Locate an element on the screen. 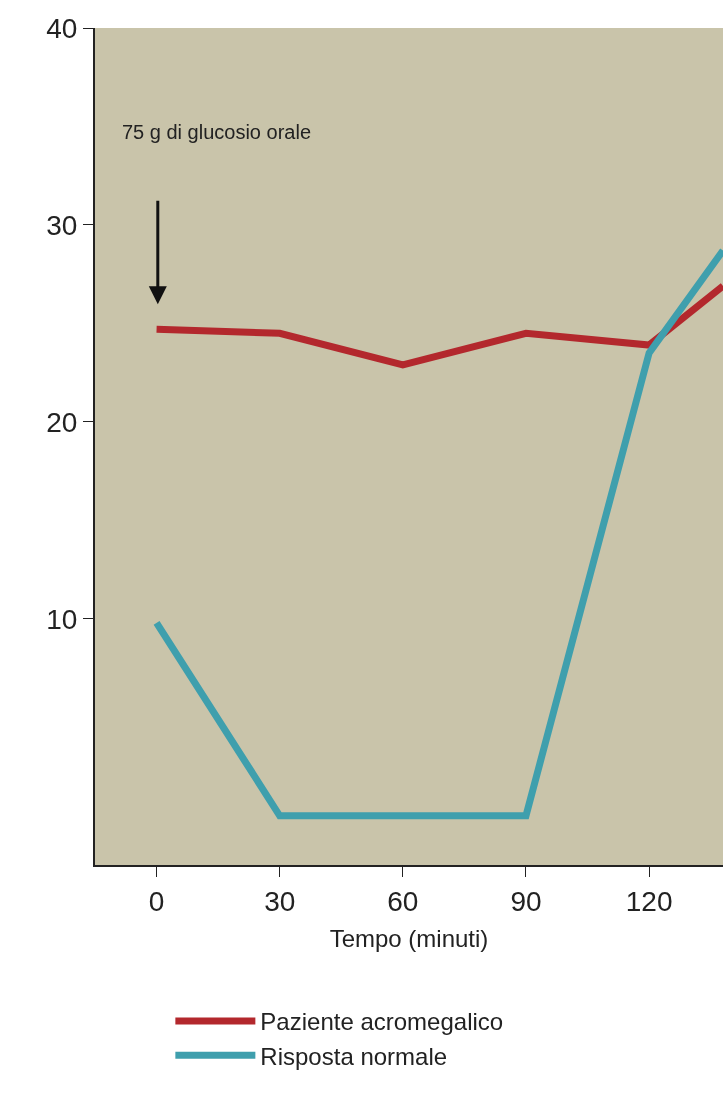  legend-label: Risposta normale is located at coordinates (354, 1056).